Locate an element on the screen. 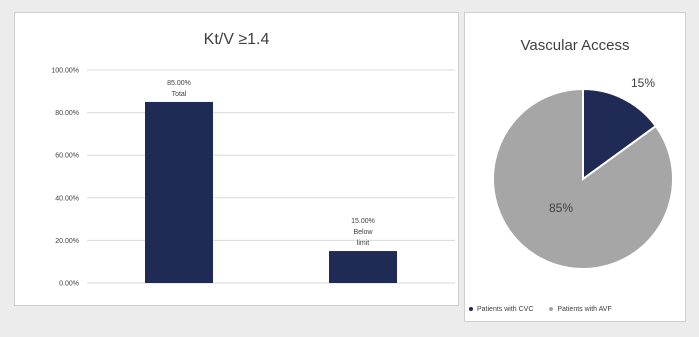 This screenshot has width=699, height=337. y-tick-label: 40.00% is located at coordinates (67, 198).